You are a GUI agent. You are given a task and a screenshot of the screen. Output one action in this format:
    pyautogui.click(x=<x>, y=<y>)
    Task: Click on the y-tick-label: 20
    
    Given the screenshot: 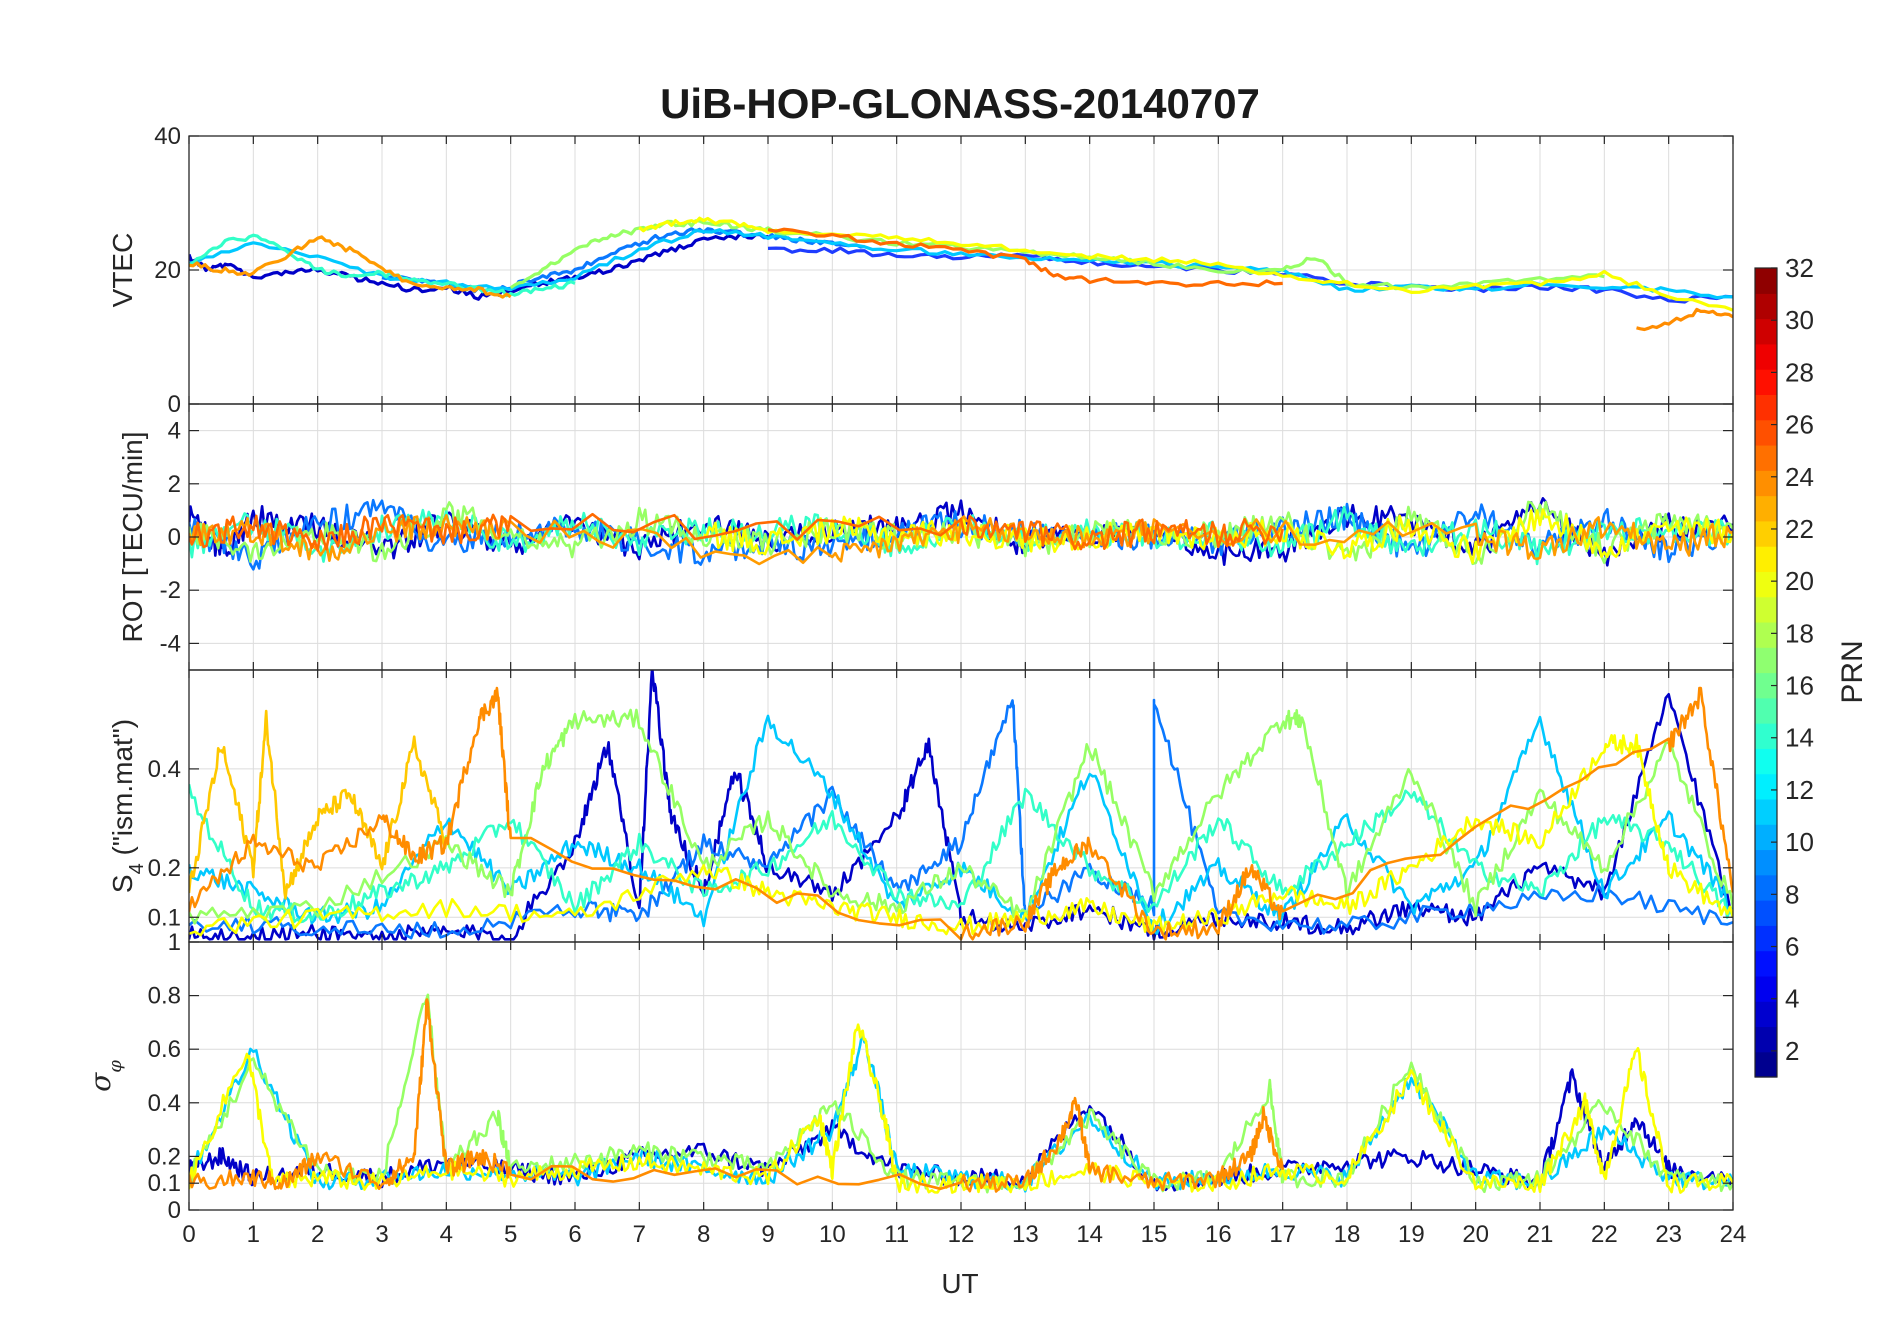 What is the action you would take?
    pyautogui.click(x=167, y=270)
    